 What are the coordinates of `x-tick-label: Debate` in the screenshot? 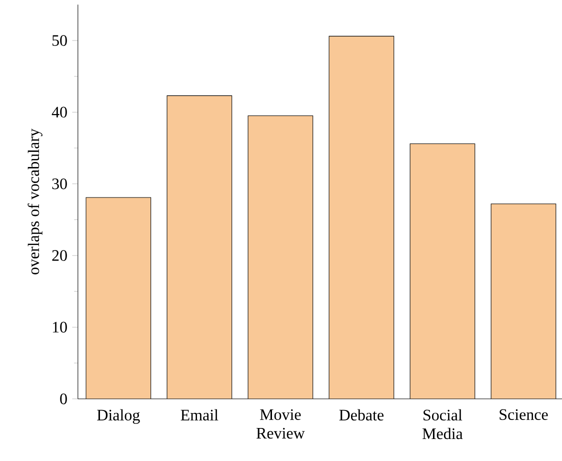 It's located at (361, 414).